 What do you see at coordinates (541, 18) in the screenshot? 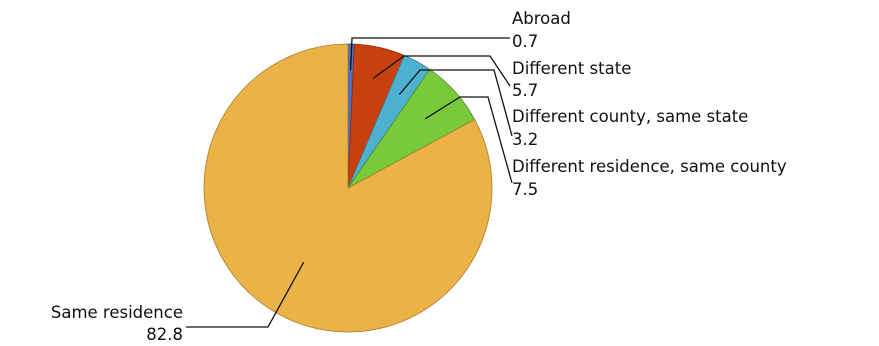
I see `label-abroad-name: Abroad` at bounding box center [541, 18].